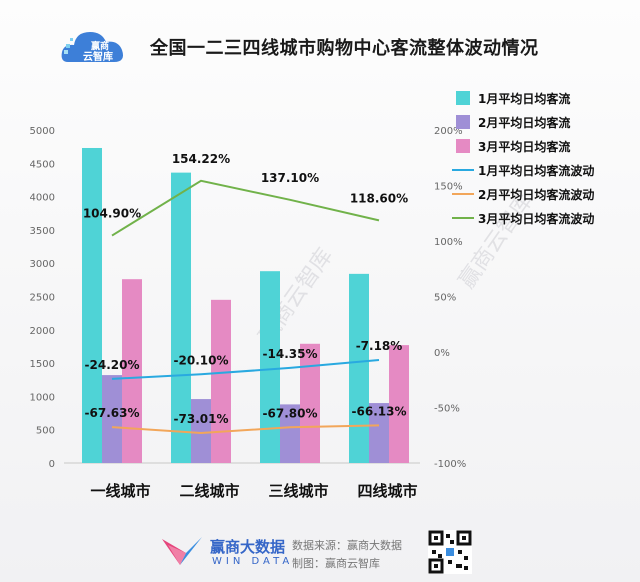  I want to click on legend-label-5: 2月平均日均客流波动, so click(536, 194).